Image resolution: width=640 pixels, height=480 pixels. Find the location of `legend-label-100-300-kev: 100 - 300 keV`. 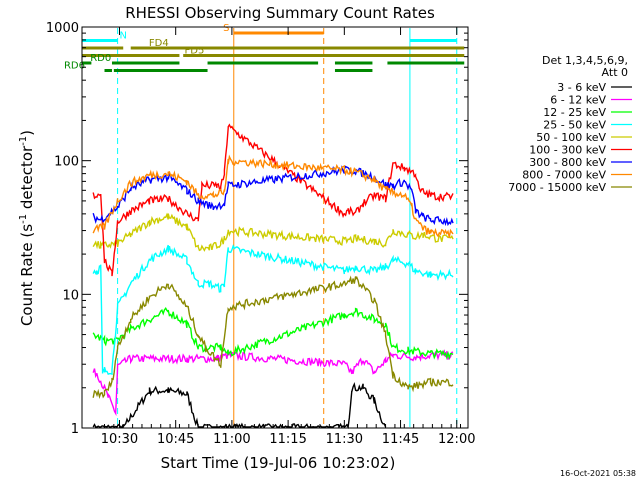

legend-label-100-300-kev: 100 - 300 keV is located at coordinates (567, 150).